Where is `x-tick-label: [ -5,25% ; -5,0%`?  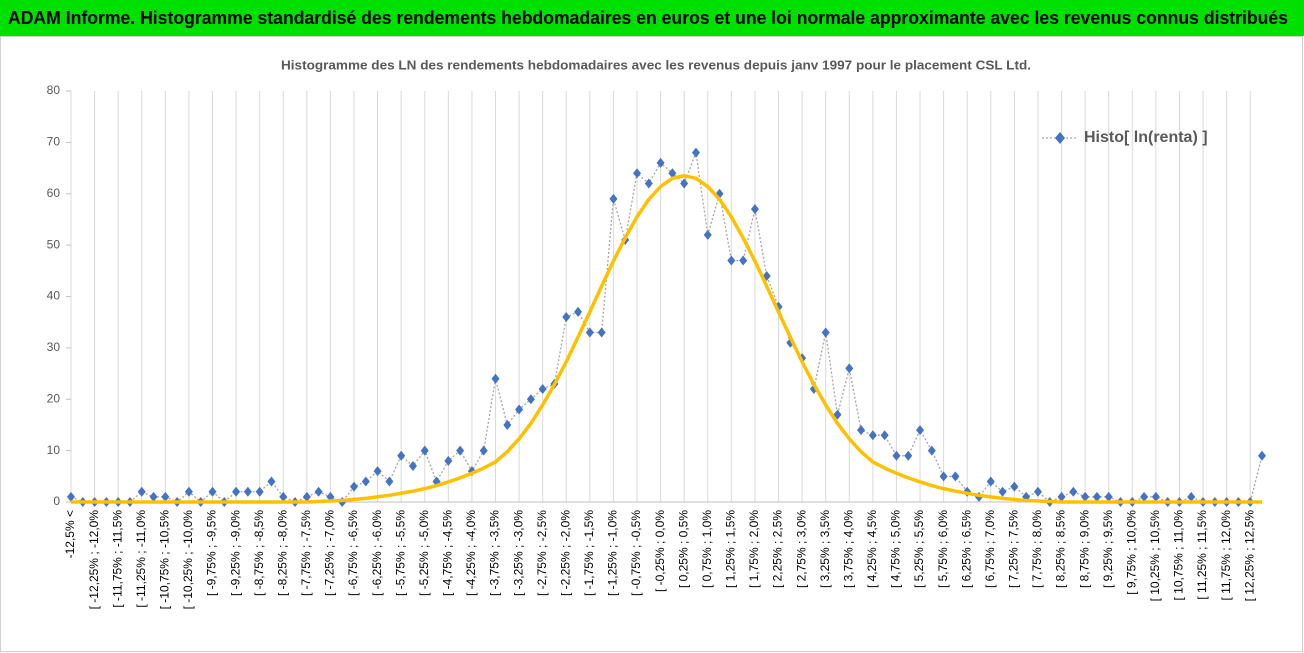
x-tick-label: [ -5,25% ; -5,0% is located at coordinates (424, 553).